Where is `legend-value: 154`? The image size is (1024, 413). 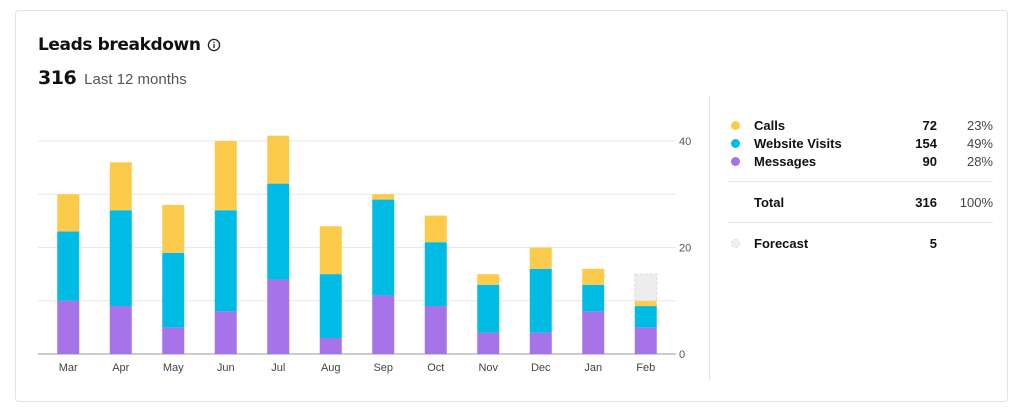 legend-value: 154 is located at coordinates (926, 143).